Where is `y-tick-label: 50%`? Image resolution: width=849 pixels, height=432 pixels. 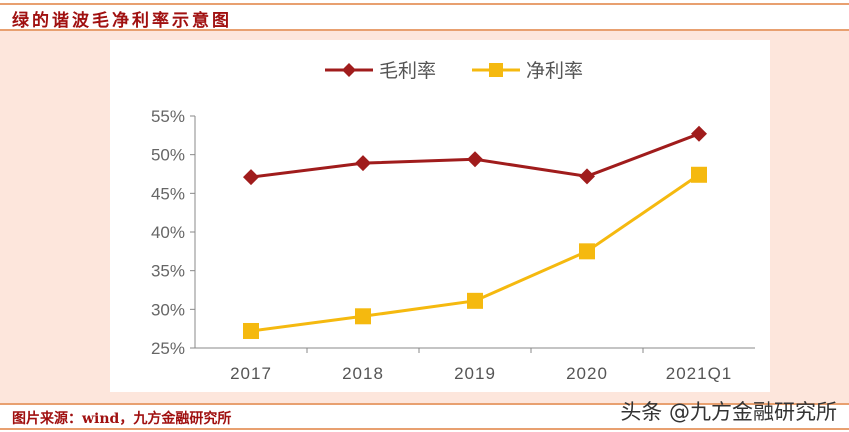 y-tick-label: 50% is located at coordinates (168, 155).